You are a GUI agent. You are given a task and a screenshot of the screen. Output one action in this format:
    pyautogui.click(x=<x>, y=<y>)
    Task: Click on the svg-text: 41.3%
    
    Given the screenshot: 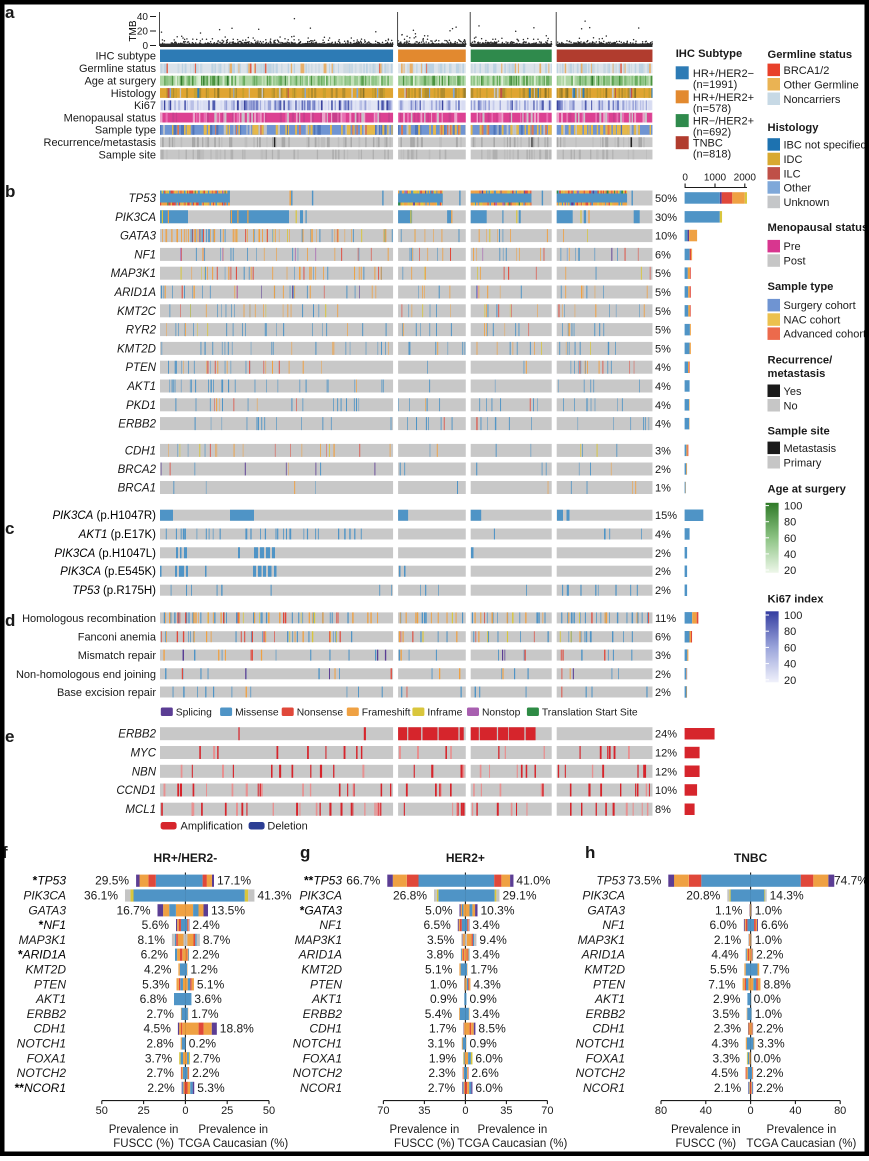 What is the action you would take?
    pyautogui.click(x=275, y=896)
    